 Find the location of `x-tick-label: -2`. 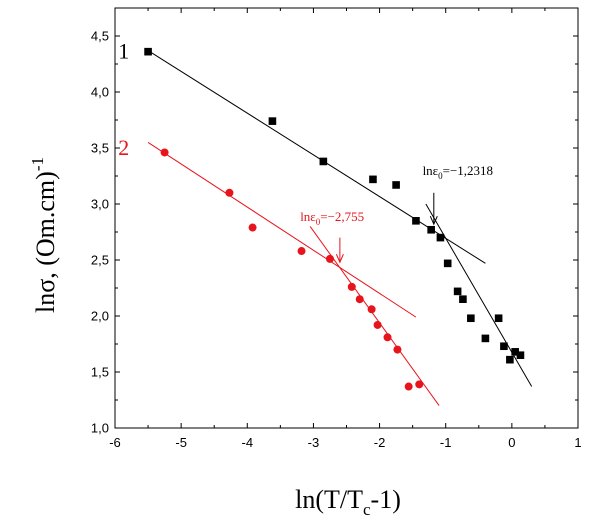

x-tick-label: -2 is located at coordinates (380, 442).